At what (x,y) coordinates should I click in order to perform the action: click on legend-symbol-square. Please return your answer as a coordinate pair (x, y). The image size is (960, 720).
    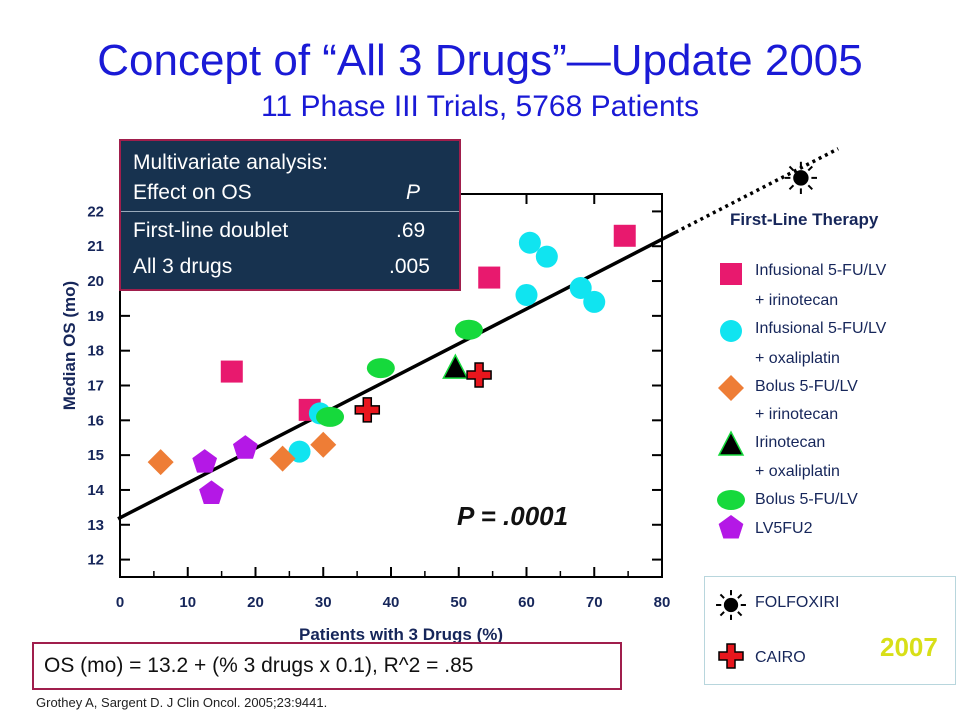
    Looking at the image, I should click on (731, 274).